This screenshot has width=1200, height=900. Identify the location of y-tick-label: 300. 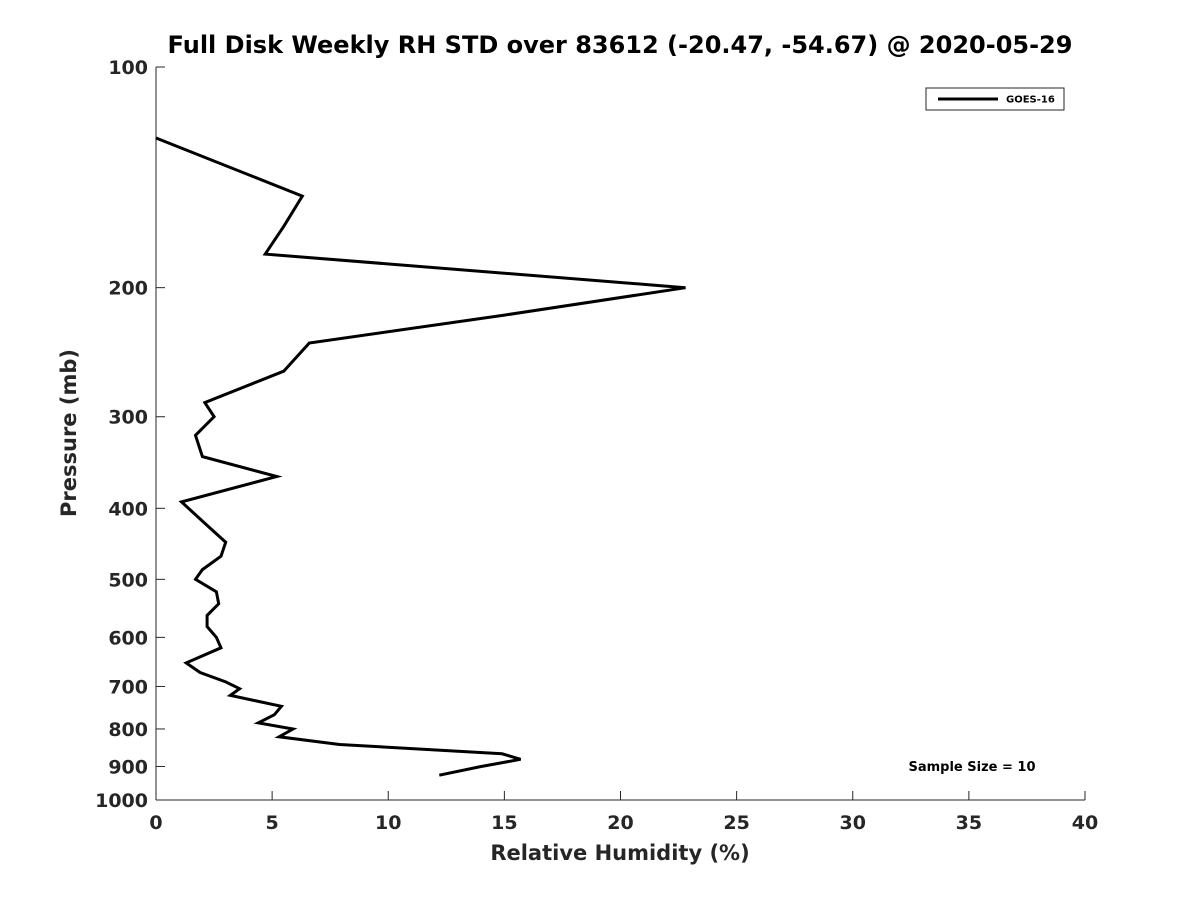
(128, 418).